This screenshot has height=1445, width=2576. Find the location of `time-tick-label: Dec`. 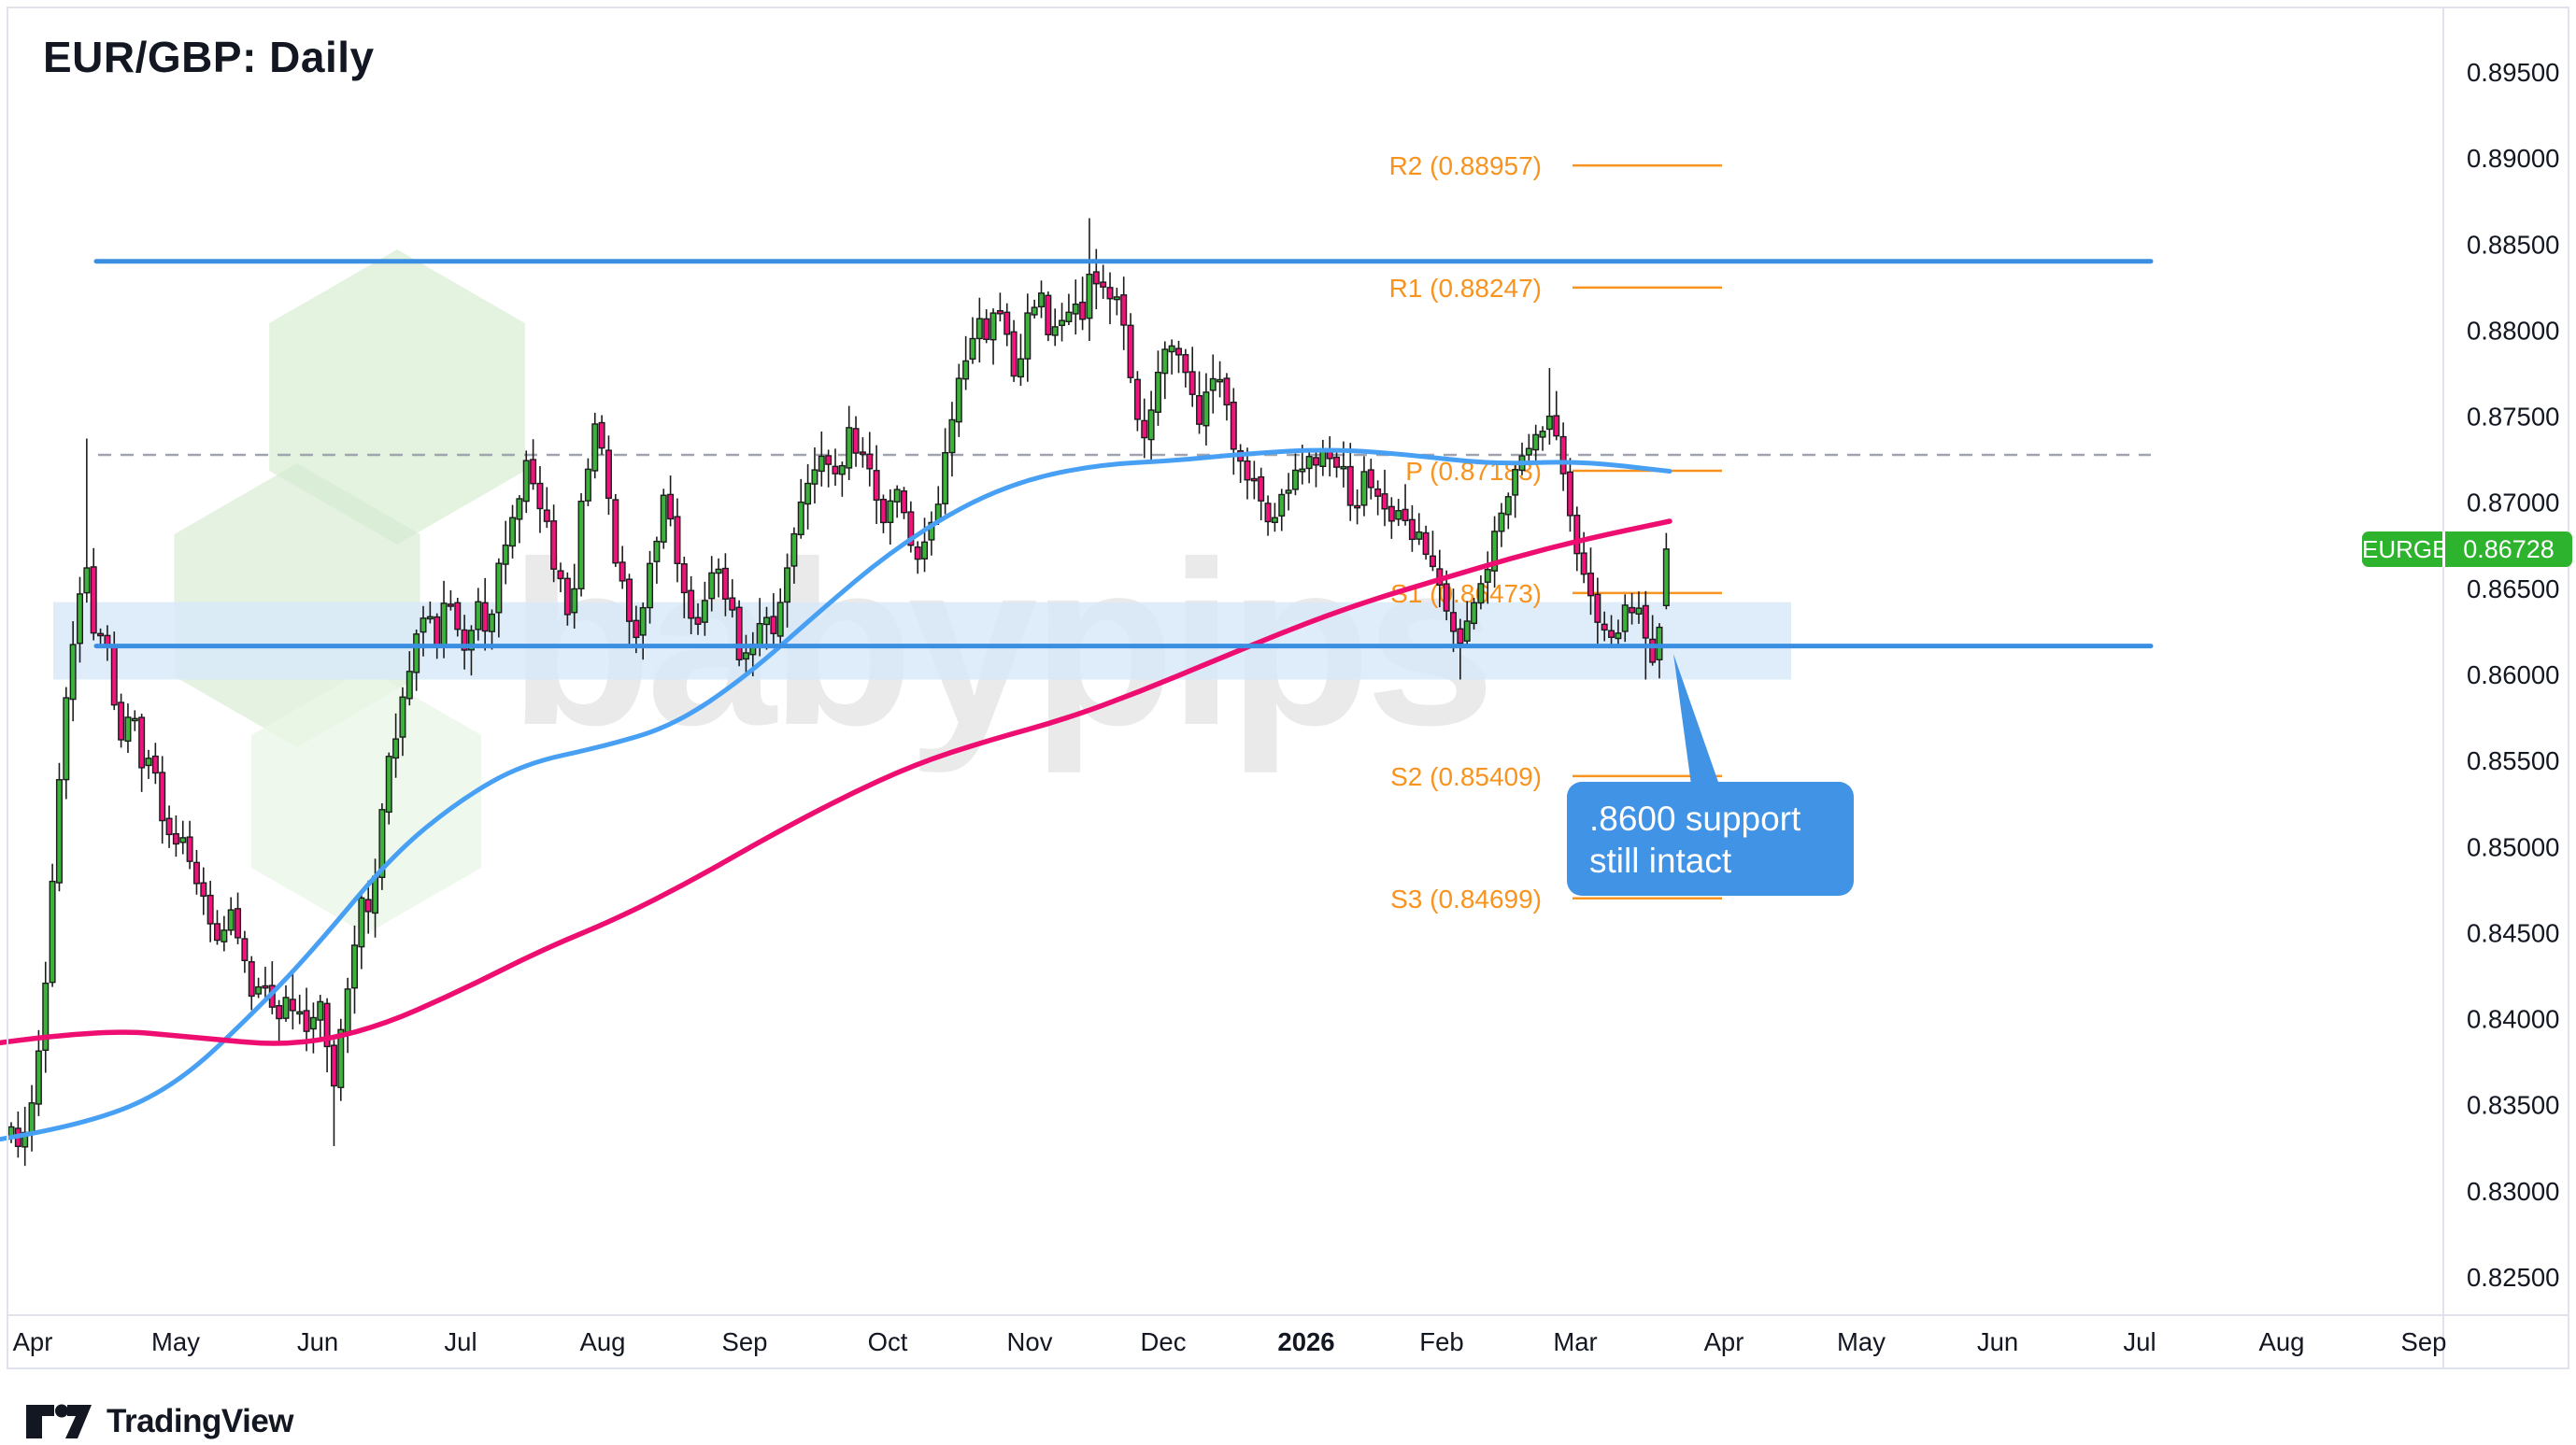

time-tick-label: Dec is located at coordinates (1164, 1341).